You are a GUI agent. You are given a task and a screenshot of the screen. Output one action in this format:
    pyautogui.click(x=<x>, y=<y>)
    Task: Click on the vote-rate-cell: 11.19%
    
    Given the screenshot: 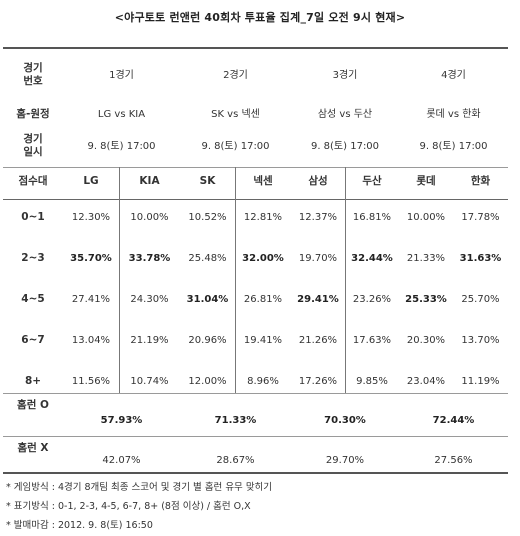 What is the action you would take?
    pyautogui.click(x=480, y=381)
    